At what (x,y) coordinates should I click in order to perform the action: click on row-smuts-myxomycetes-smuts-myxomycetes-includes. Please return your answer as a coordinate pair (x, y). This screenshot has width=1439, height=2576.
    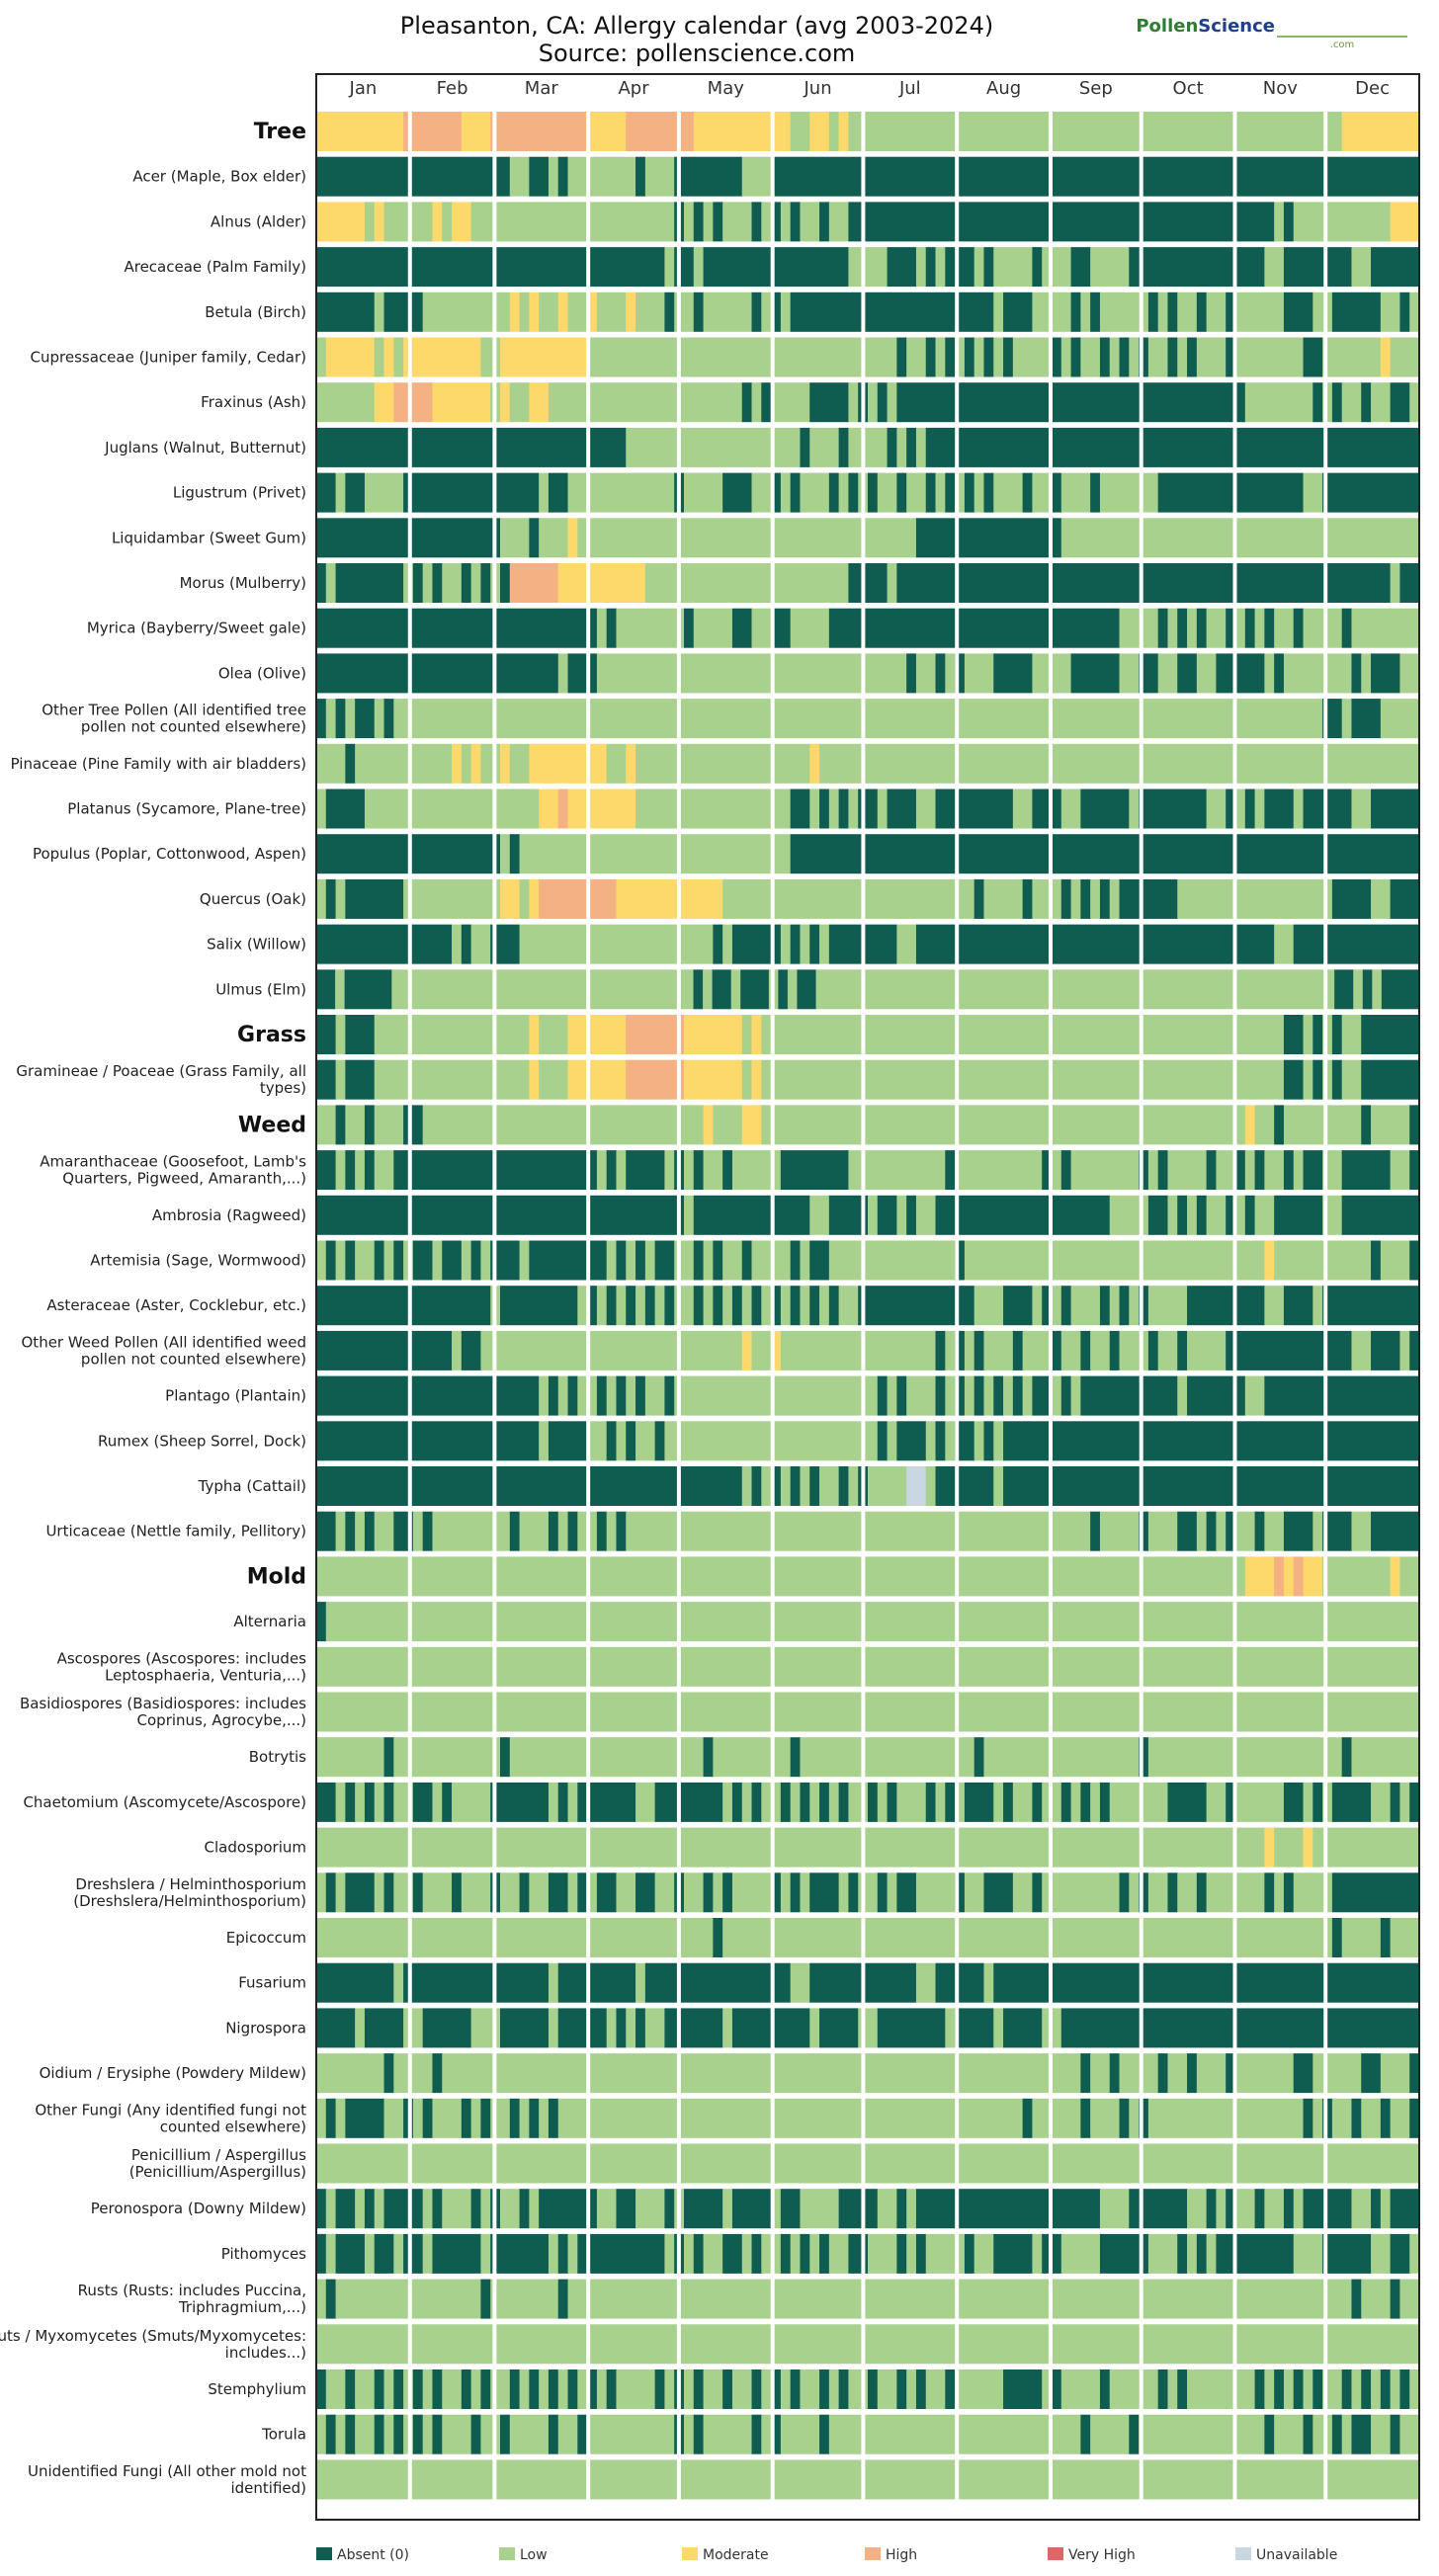
    Looking at the image, I should click on (868, 2344).